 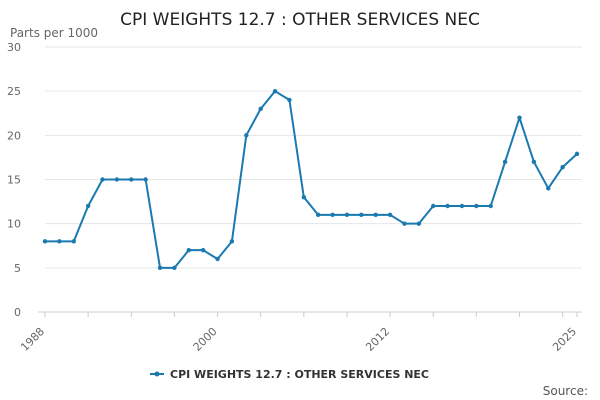 What do you see at coordinates (564, 339) in the screenshot?
I see `x-tick-label: 2025` at bounding box center [564, 339].